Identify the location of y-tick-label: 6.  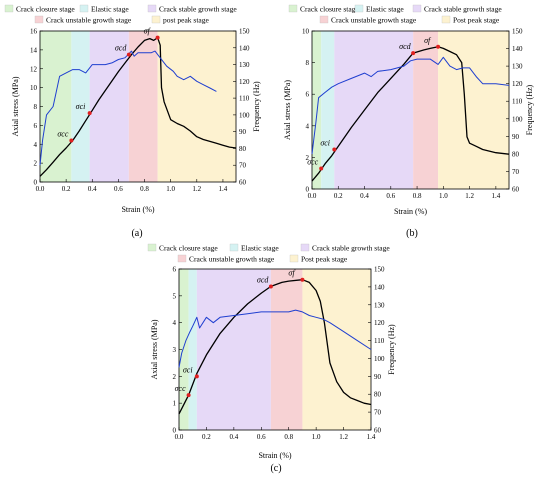
(36, 126).